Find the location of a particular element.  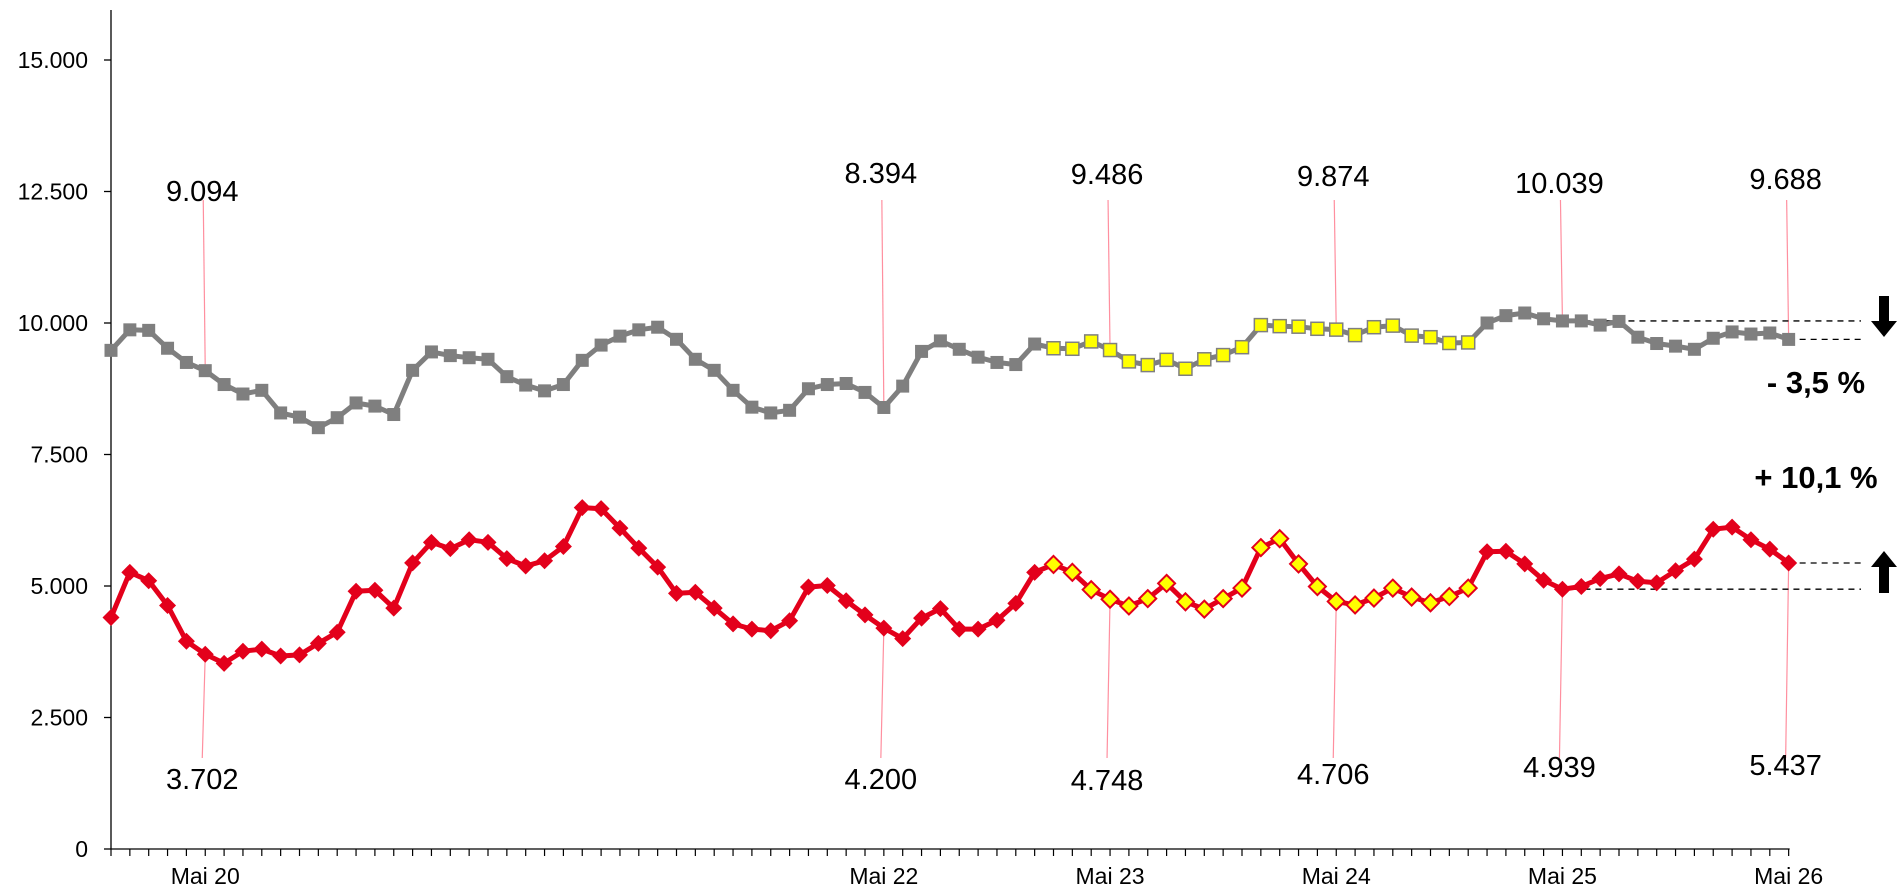

x-tick-label: Mai 25 is located at coordinates (1562, 876).